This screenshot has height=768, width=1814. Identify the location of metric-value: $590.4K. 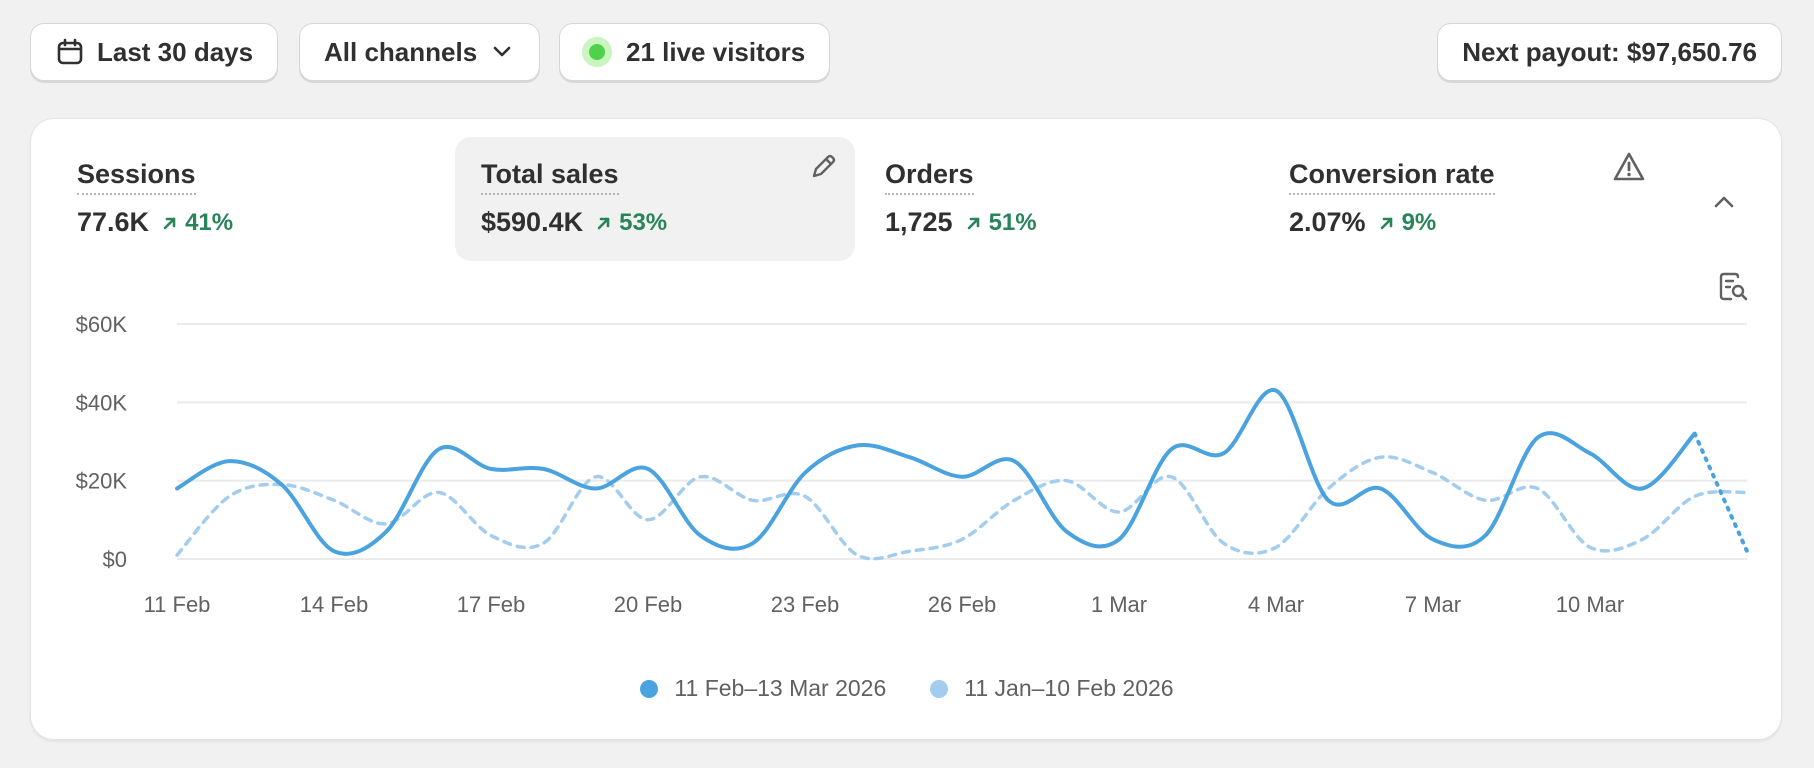
(532, 222).